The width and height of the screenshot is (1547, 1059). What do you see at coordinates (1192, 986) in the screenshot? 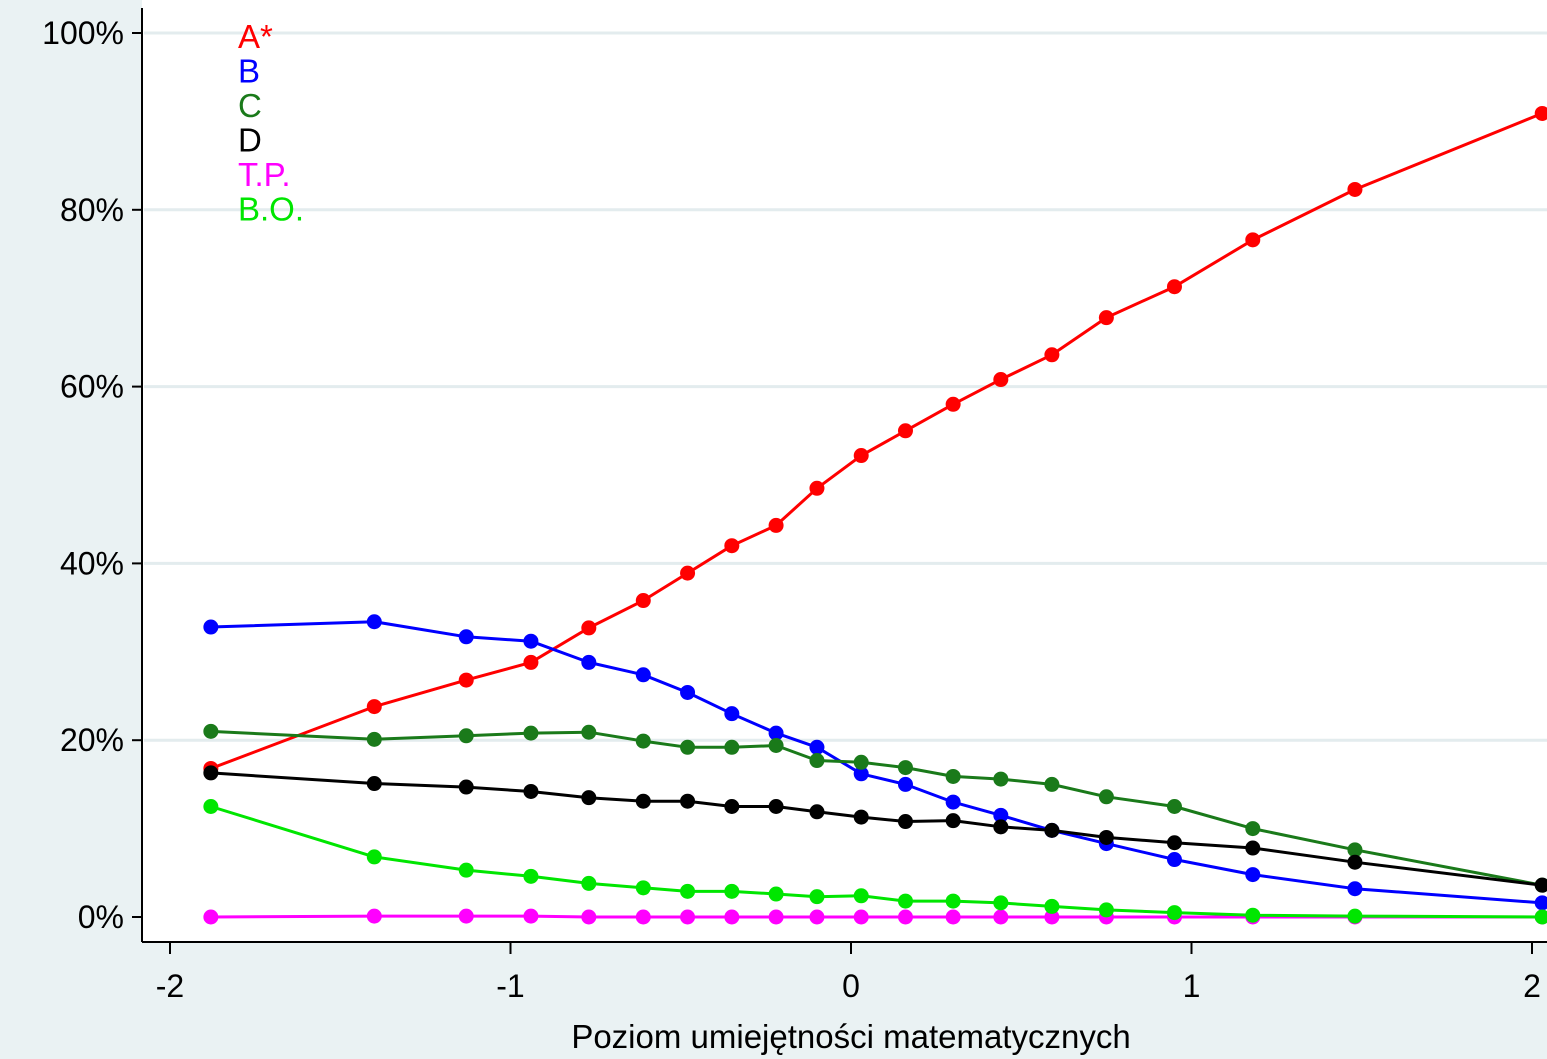
I see `x-tick-label: 1` at bounding box center [1192, 986].